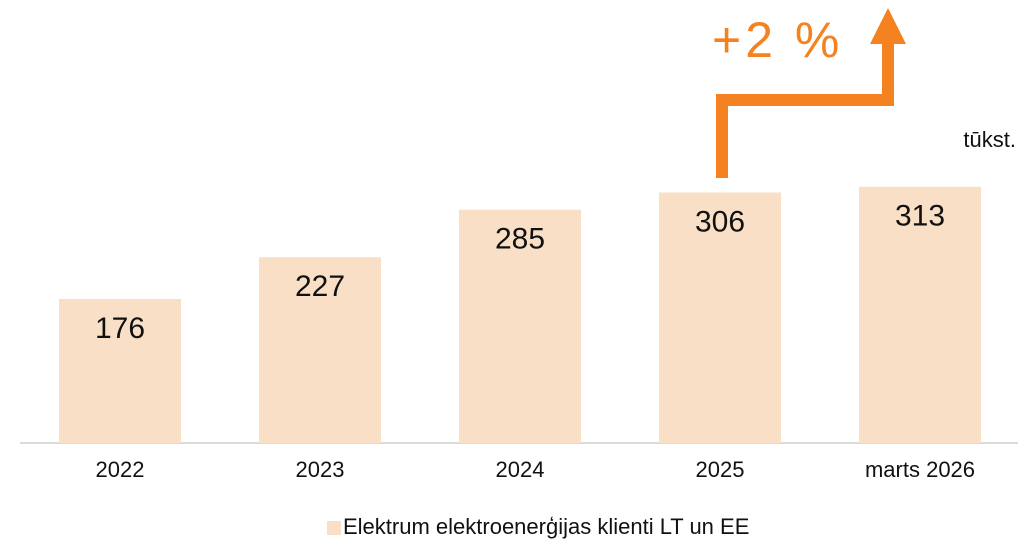  What do you see at coordinates (320, 469) in the screenshot?
I see `x-tick-label: 2023` at bounding box center [320, 469].